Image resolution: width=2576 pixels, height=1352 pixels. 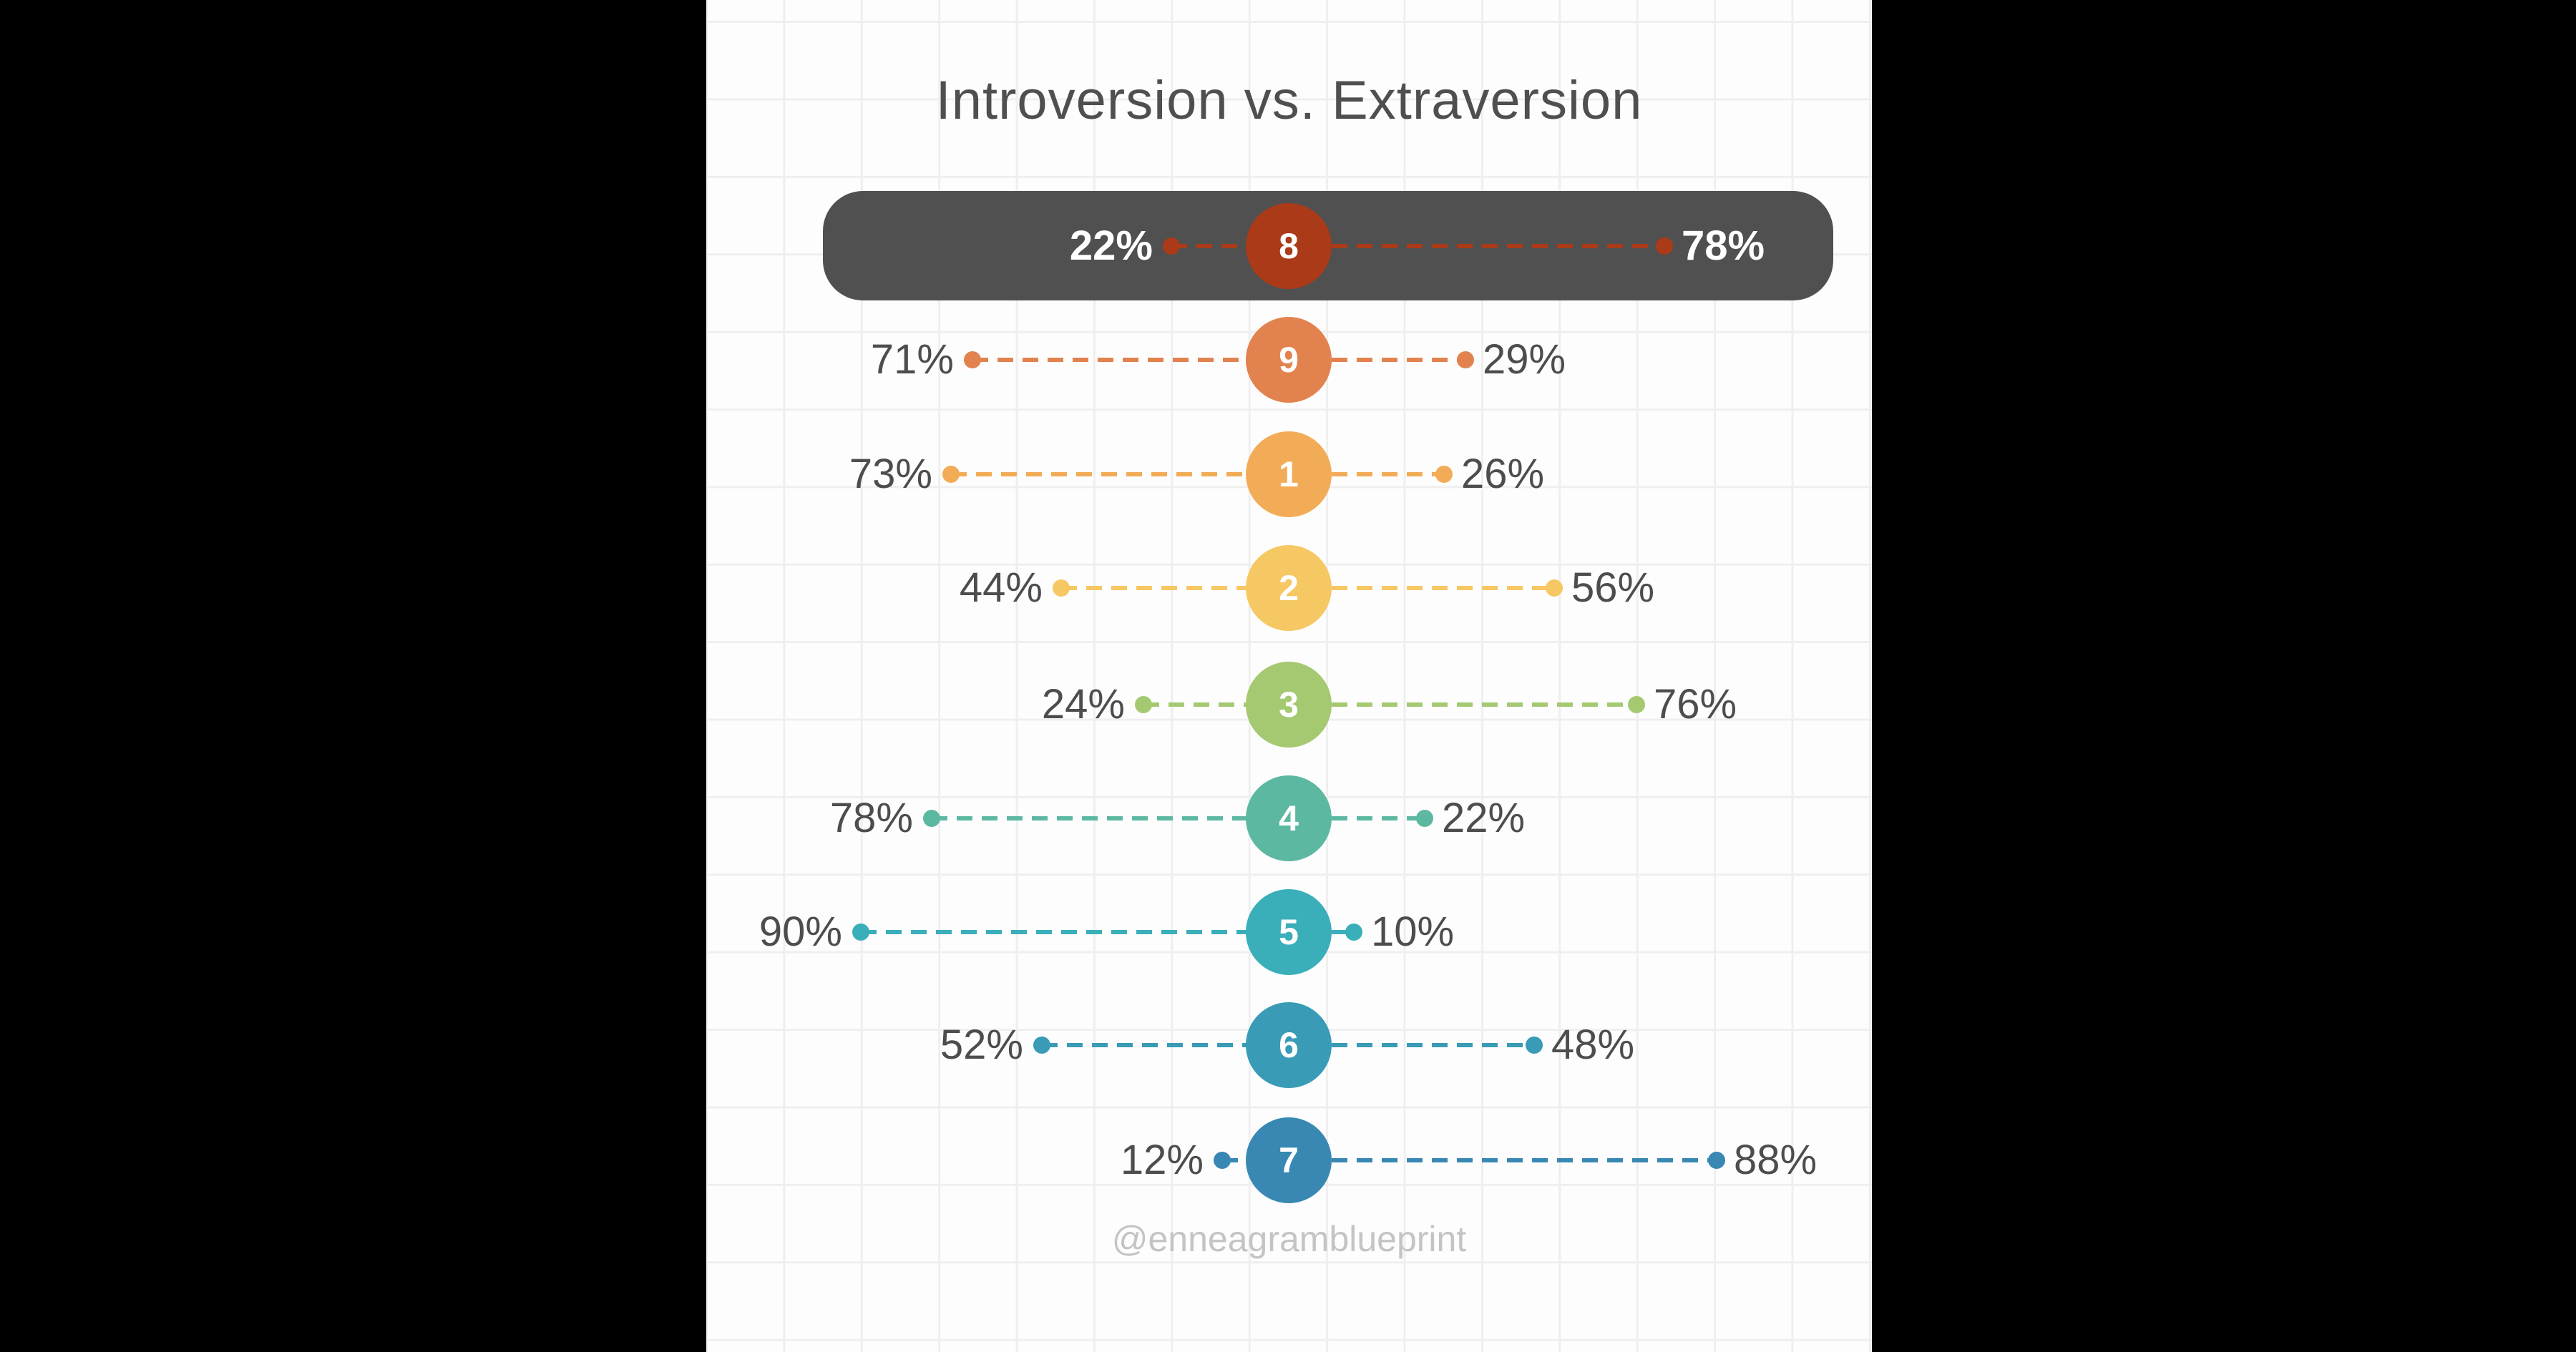 I want to click on watermark: @enneagramblueprint, so click(x=1289, y=1239).